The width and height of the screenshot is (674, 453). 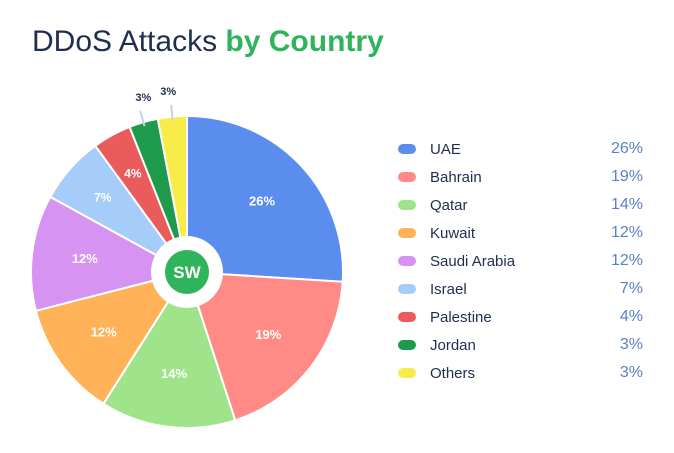 I want to click on legend-item-saudi-arabia: Saudi Arabia 12%, so click(x=520, y=261).